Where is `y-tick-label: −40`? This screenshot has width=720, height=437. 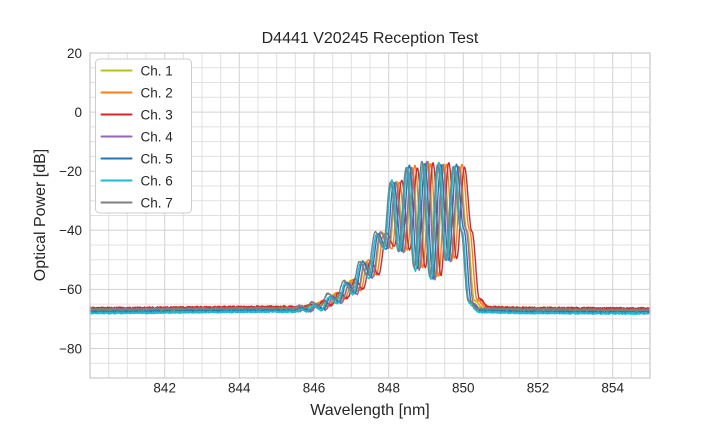 y-tick-label: −40 is located at coordinates (70, 230).